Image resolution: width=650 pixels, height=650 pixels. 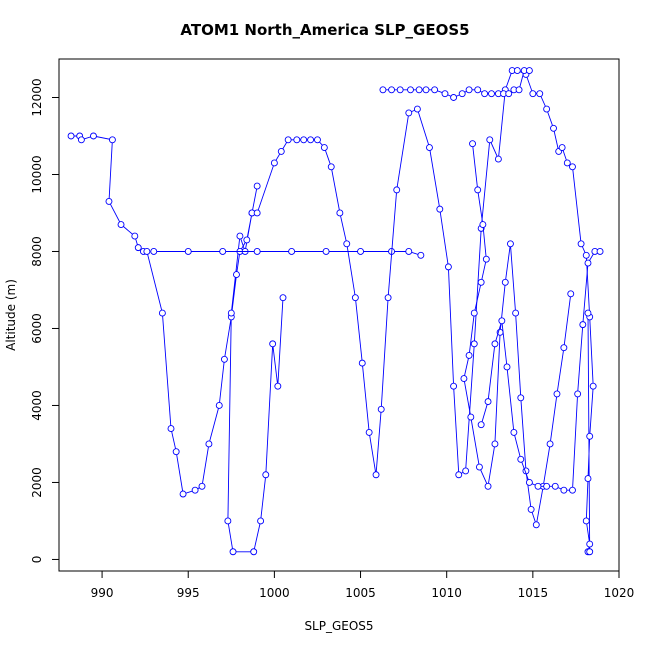 What do you see at coordinates (102, 593) in the screenshot?
I see `x-tick-label: 990` at bounding box center [102, 593].